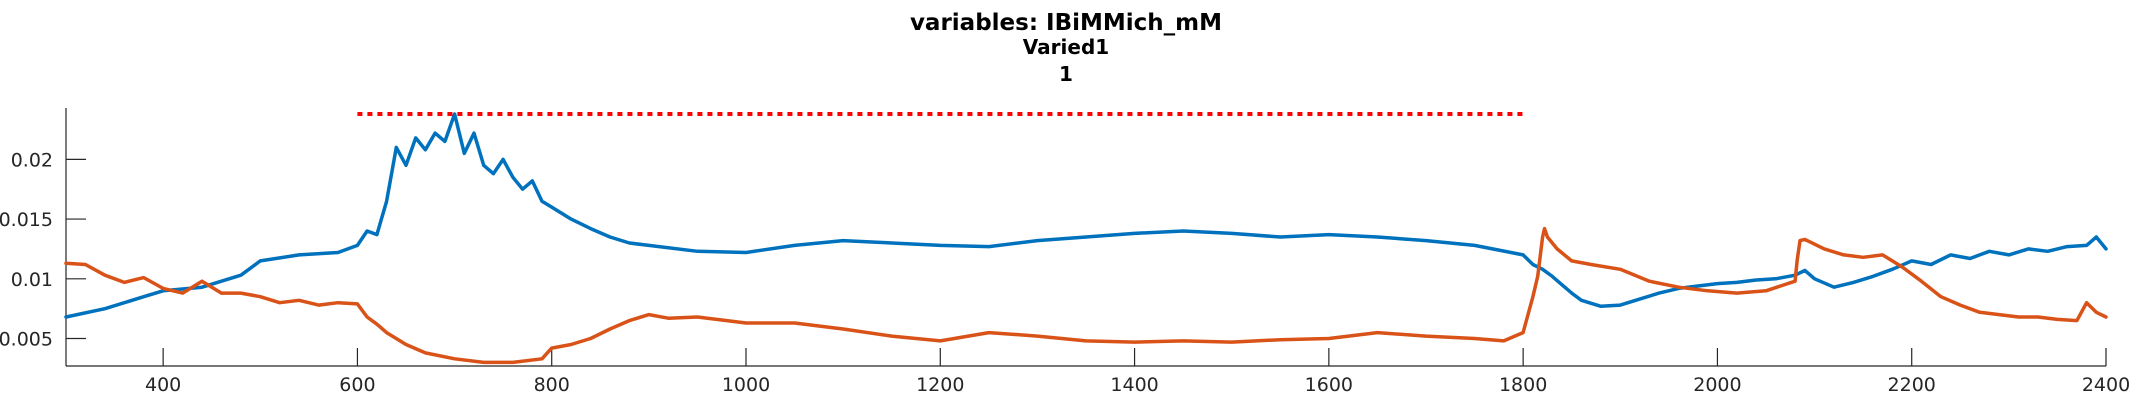 Image resolution: width=2133 pixels, height=404 pixels. What do you see at coordinates (552, 385) in the screenshot?
I see `x-tick-label: 800` at bounding box center [552, 385].